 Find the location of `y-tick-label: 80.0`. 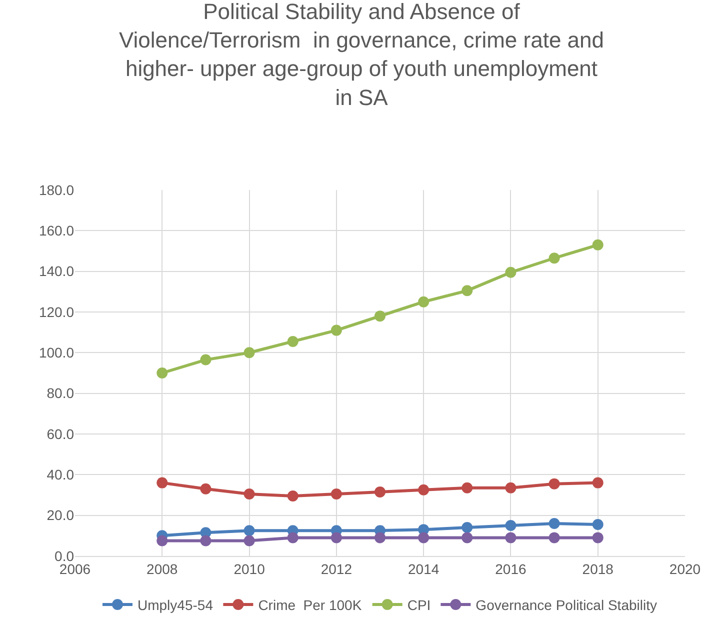

y-tick-label: 80.0 is located at coordinates (60, 393).